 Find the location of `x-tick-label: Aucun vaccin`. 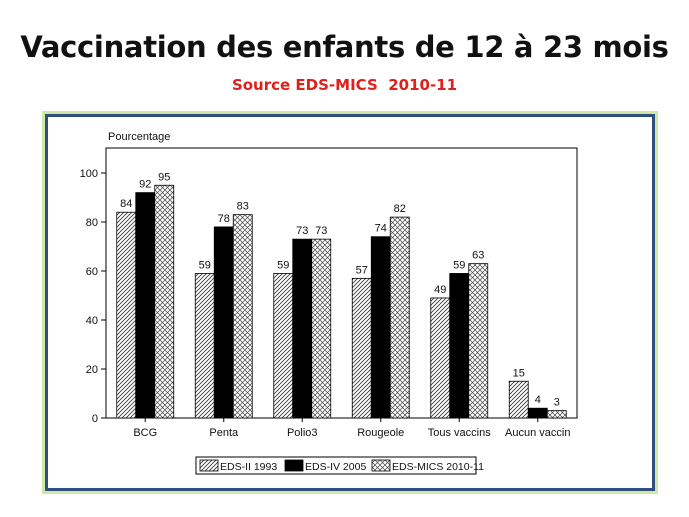

x-tick-label: Aucun vaccin is located at coordinates (537, 433).